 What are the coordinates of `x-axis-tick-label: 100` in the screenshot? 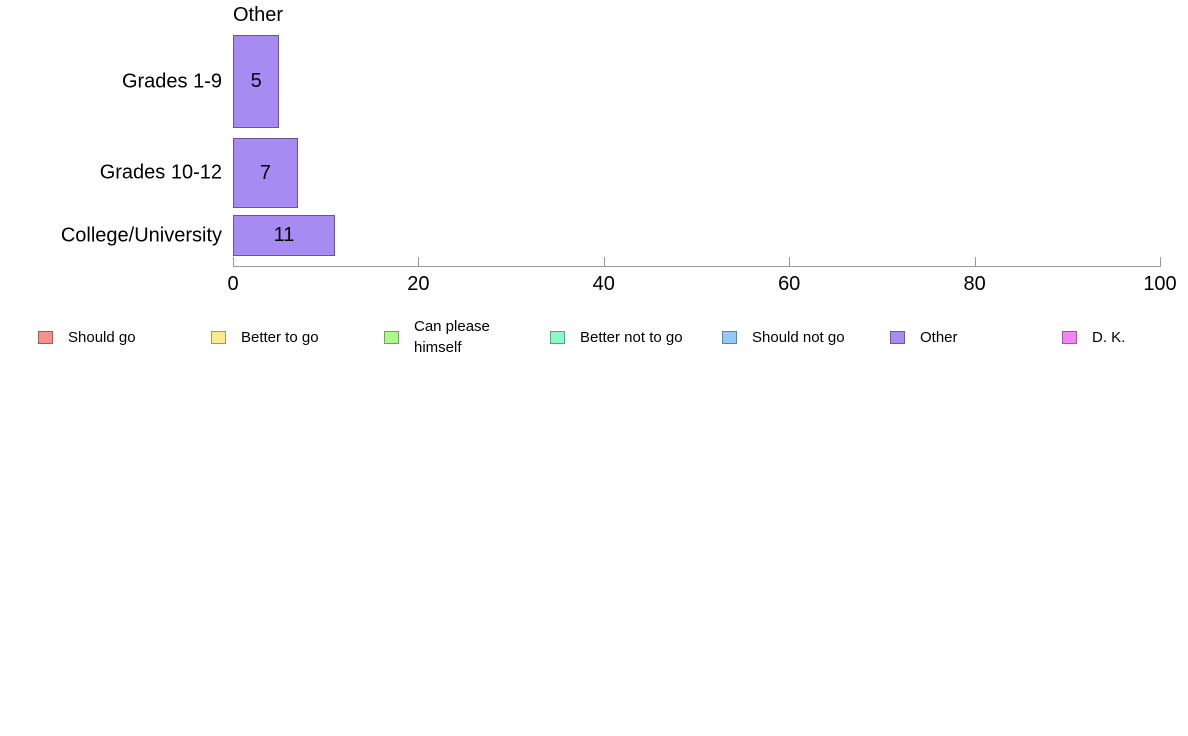 It's located at (1160, 284).